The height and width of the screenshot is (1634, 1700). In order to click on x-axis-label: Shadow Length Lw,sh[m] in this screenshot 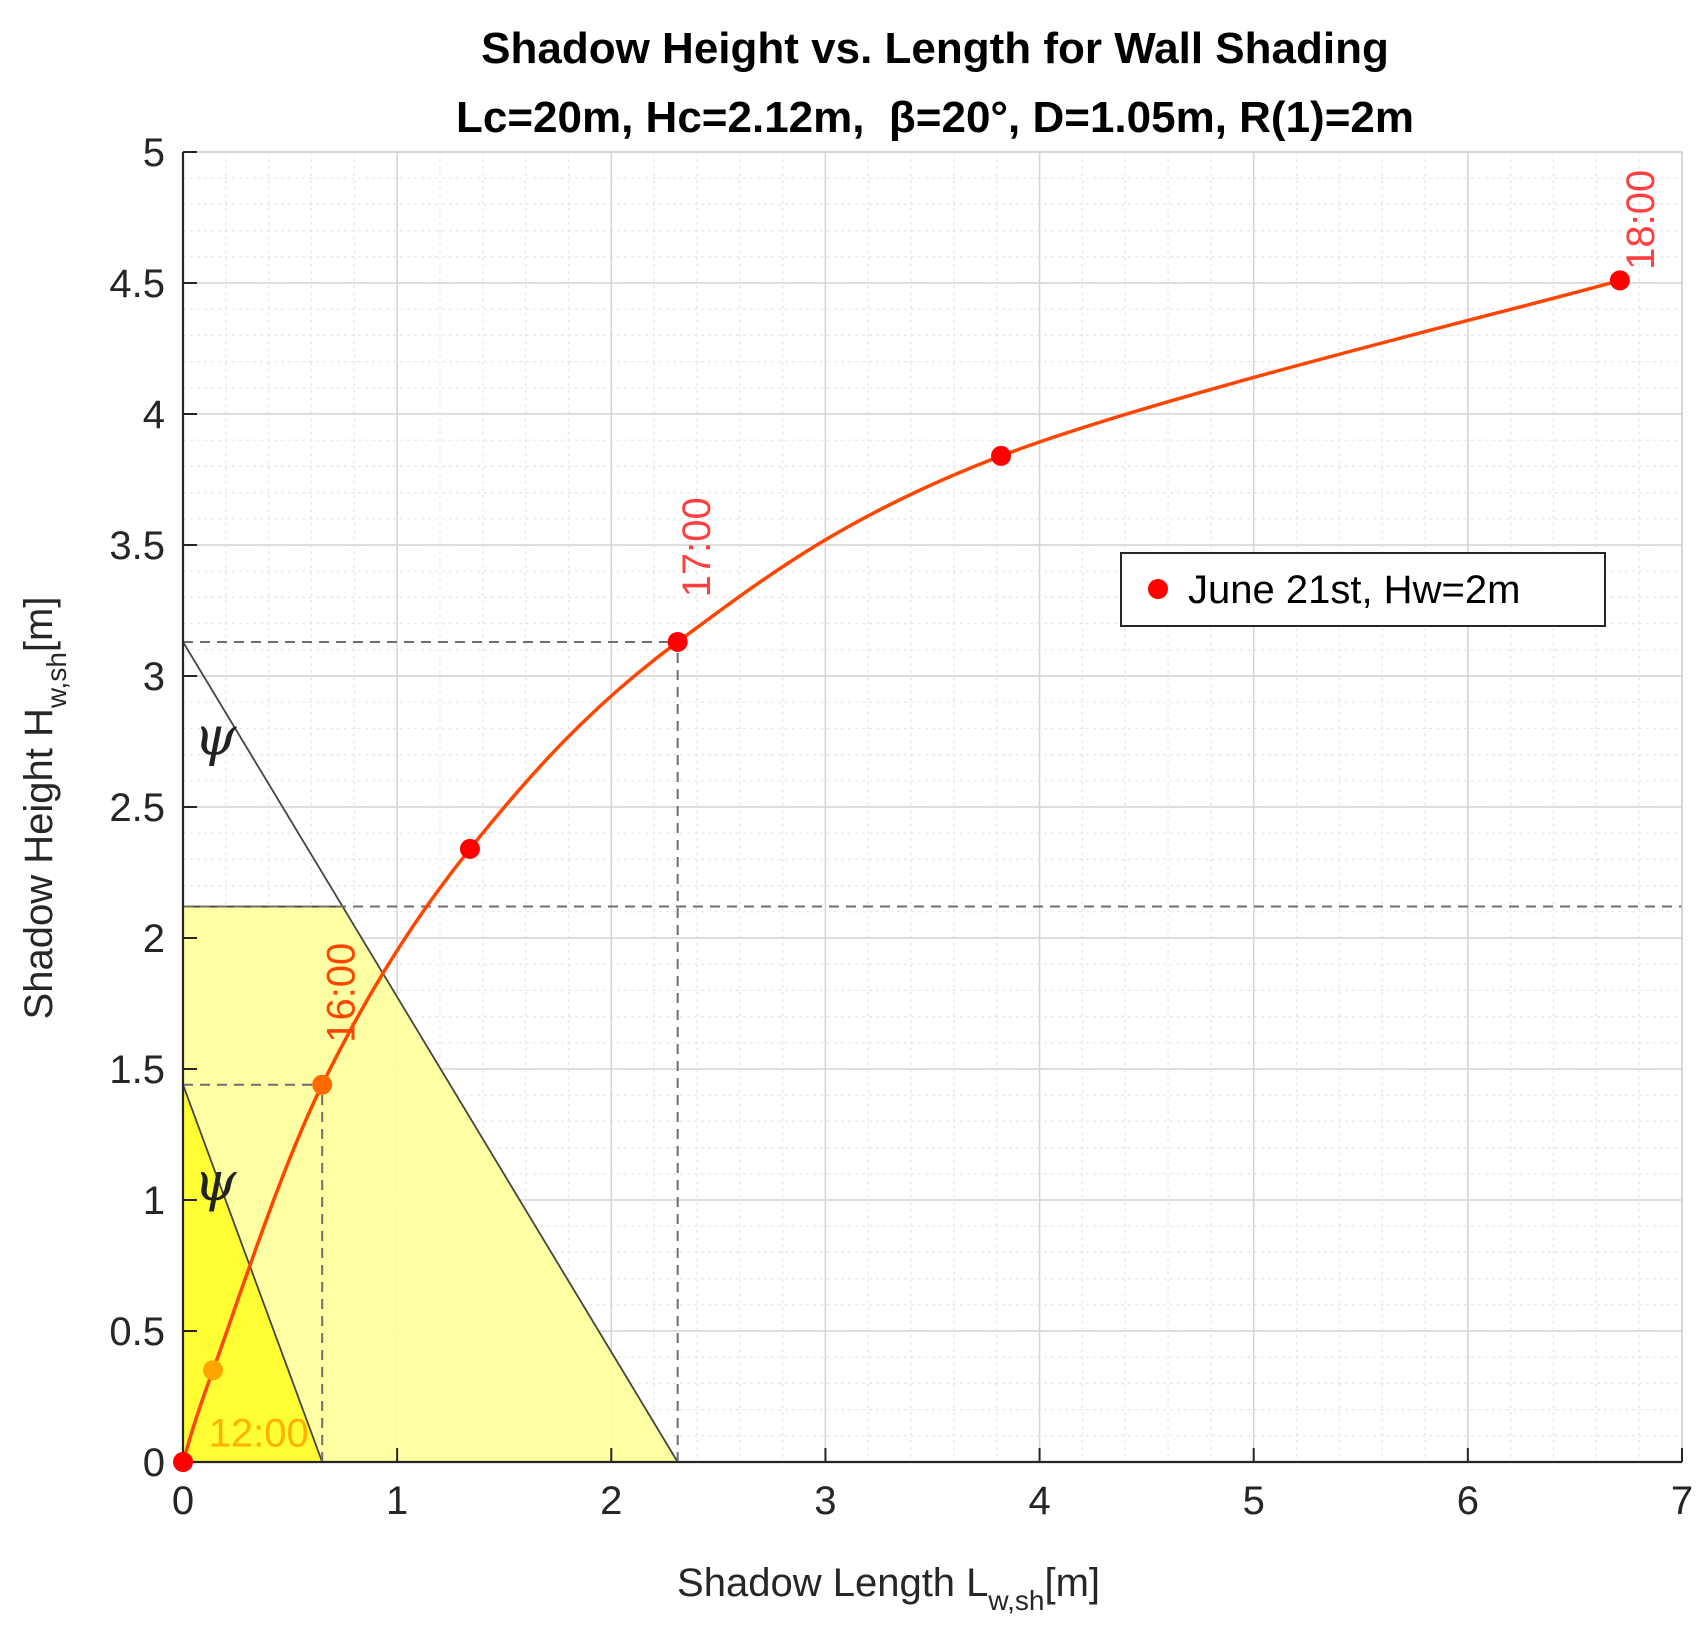, I will do `click(888, 1588)`.